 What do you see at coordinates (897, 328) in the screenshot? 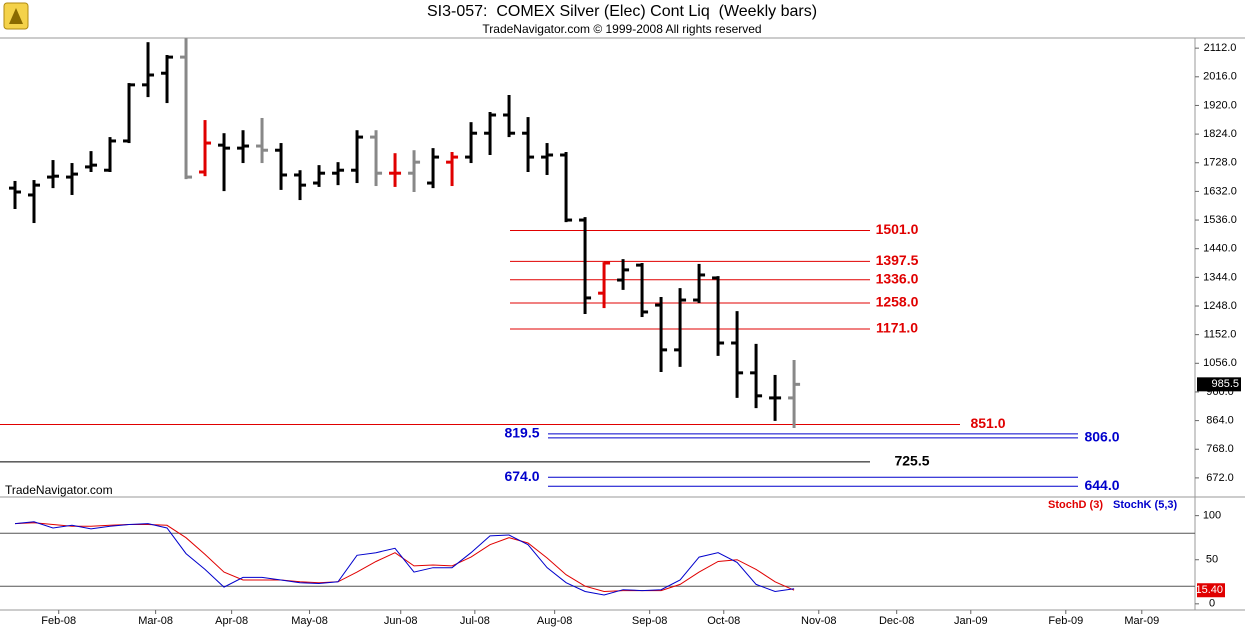
I see `level-label: 1171.0` at bounding box center [897, 328].